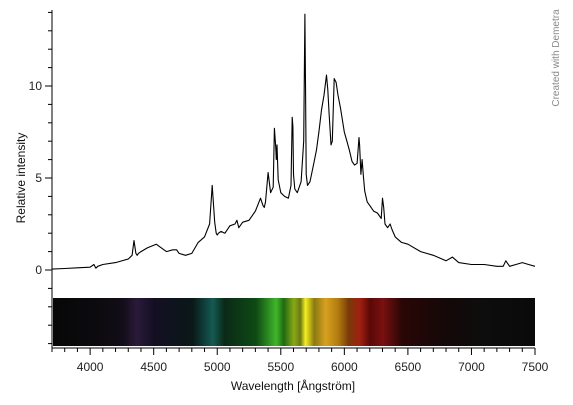 The height and width of the screenshot is (405, 573). What do you see at coordinates (280, 367) in the screenshot?
I see `x-tick-label: 5500` at bounding box center [280, 367].